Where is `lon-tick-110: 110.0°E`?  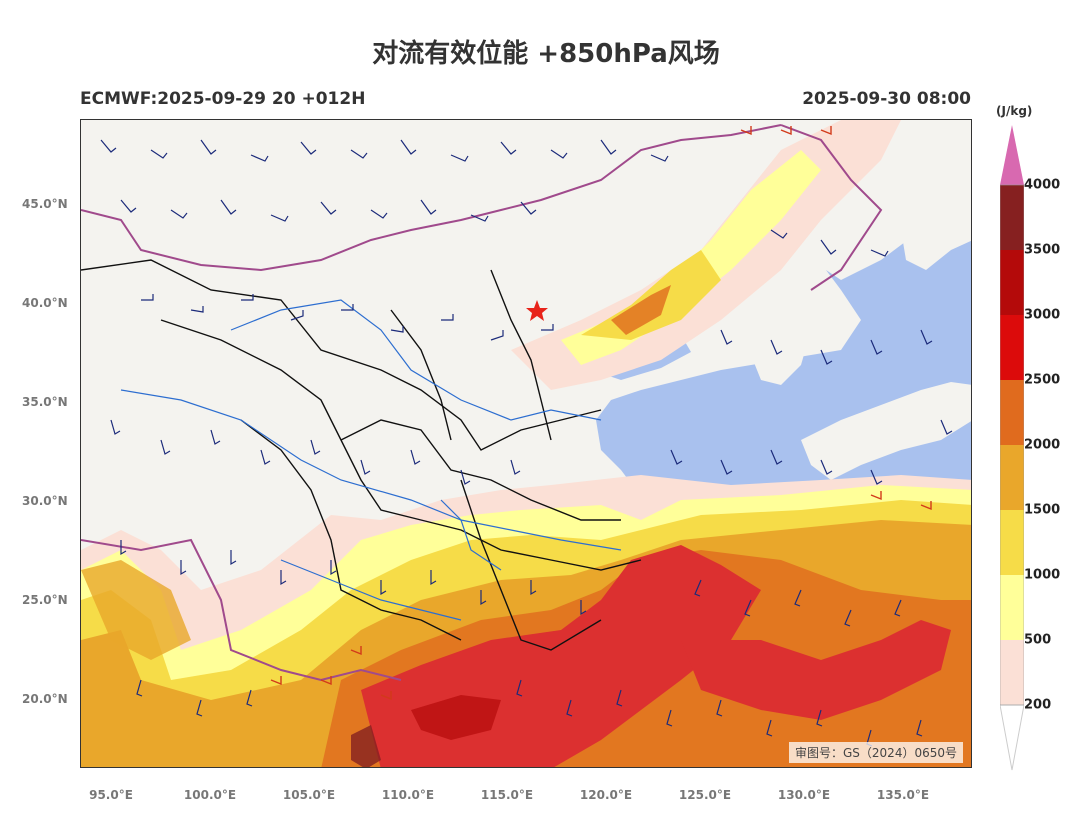 lon-tick-110: 110.0°E is located at coordinates (408, 795).